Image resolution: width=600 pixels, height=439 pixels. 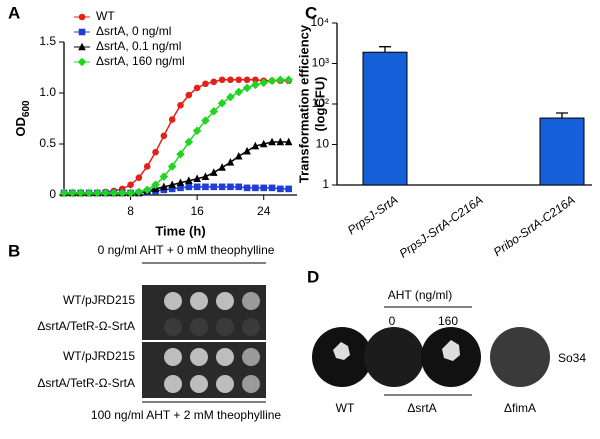 I want to click on y-tick-label: 10⁴, so click(x=319, y=22).